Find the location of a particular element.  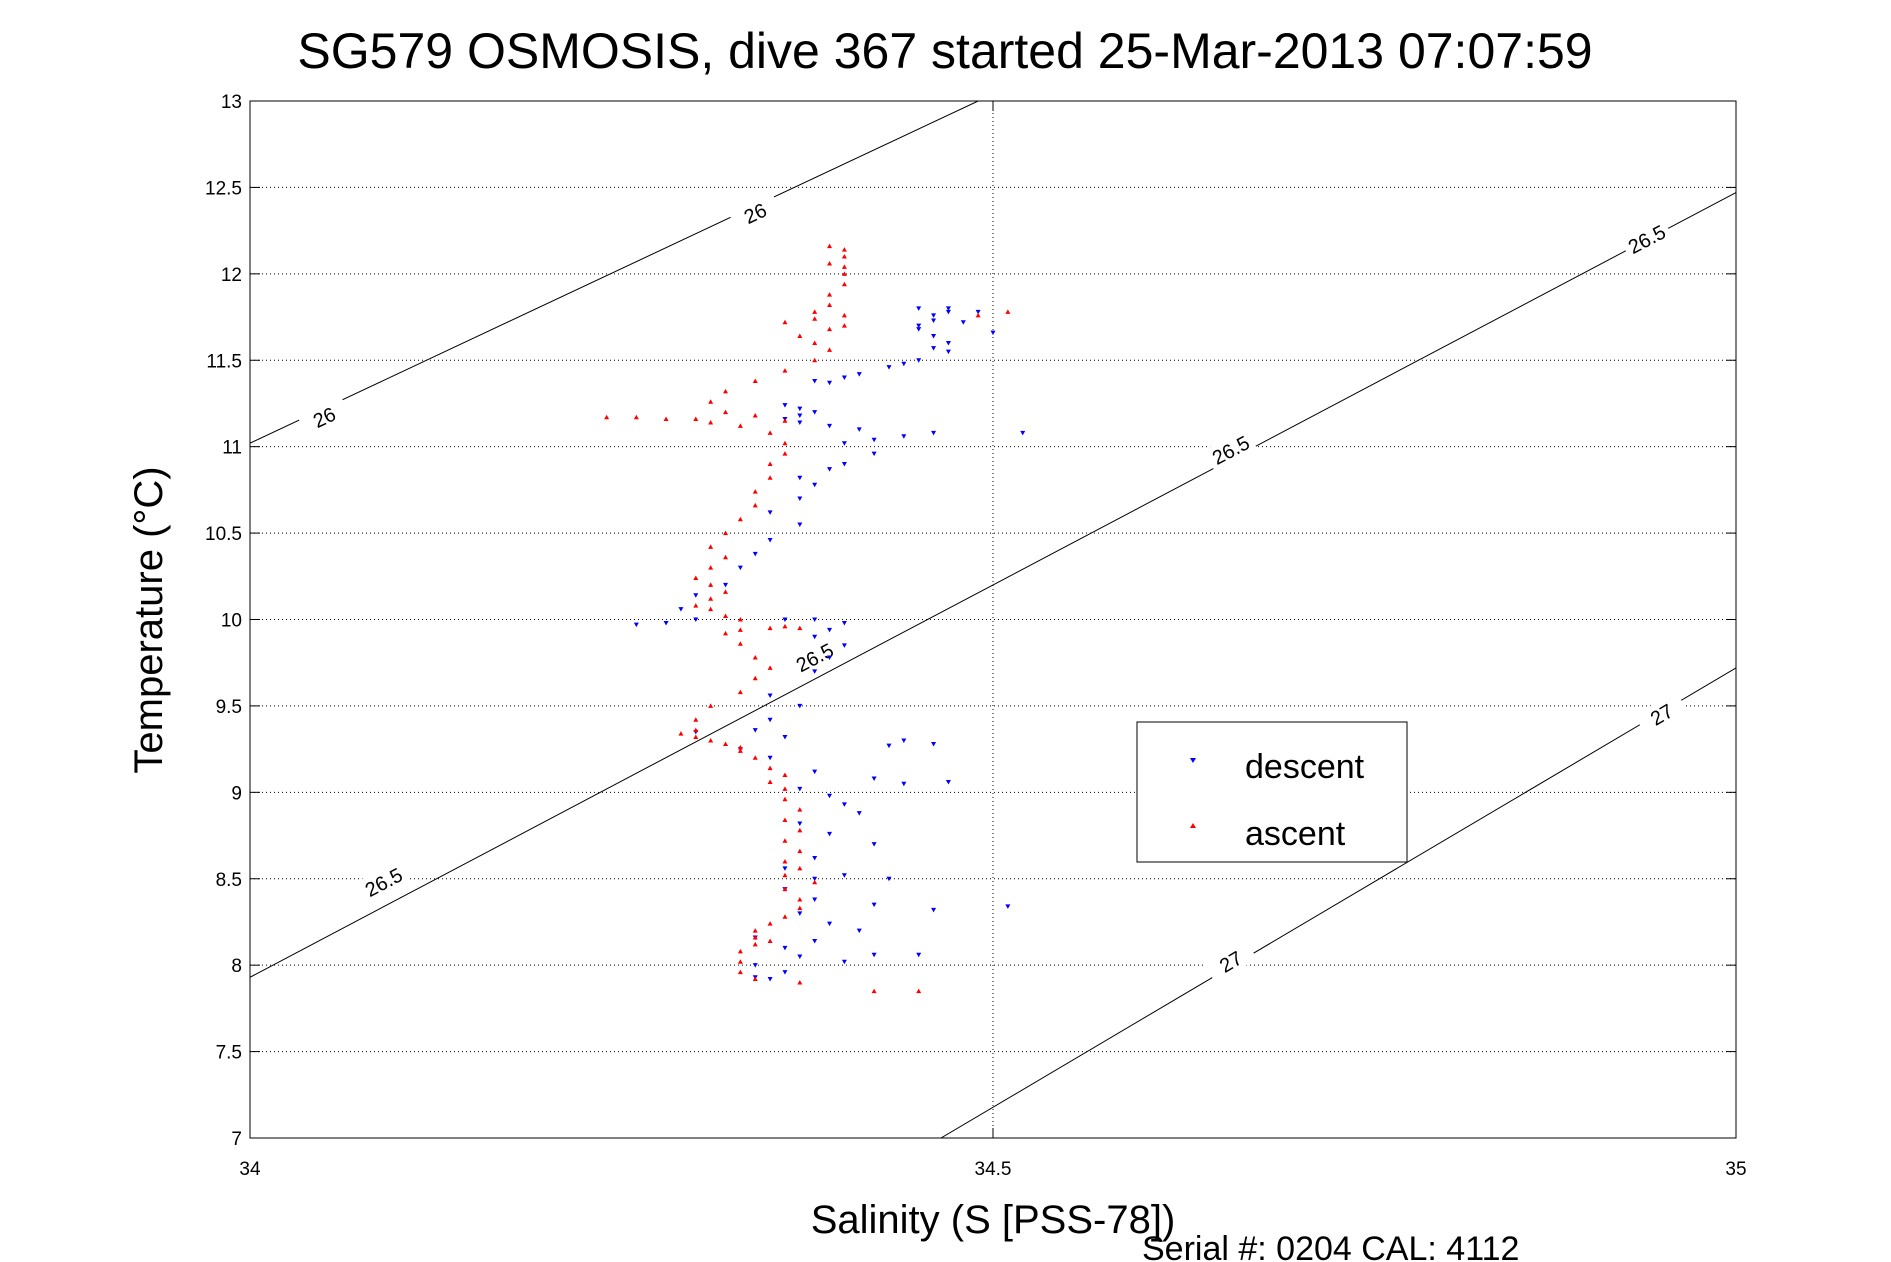

y-tick-label: 7.5 is located at coordinates (229, 1053).